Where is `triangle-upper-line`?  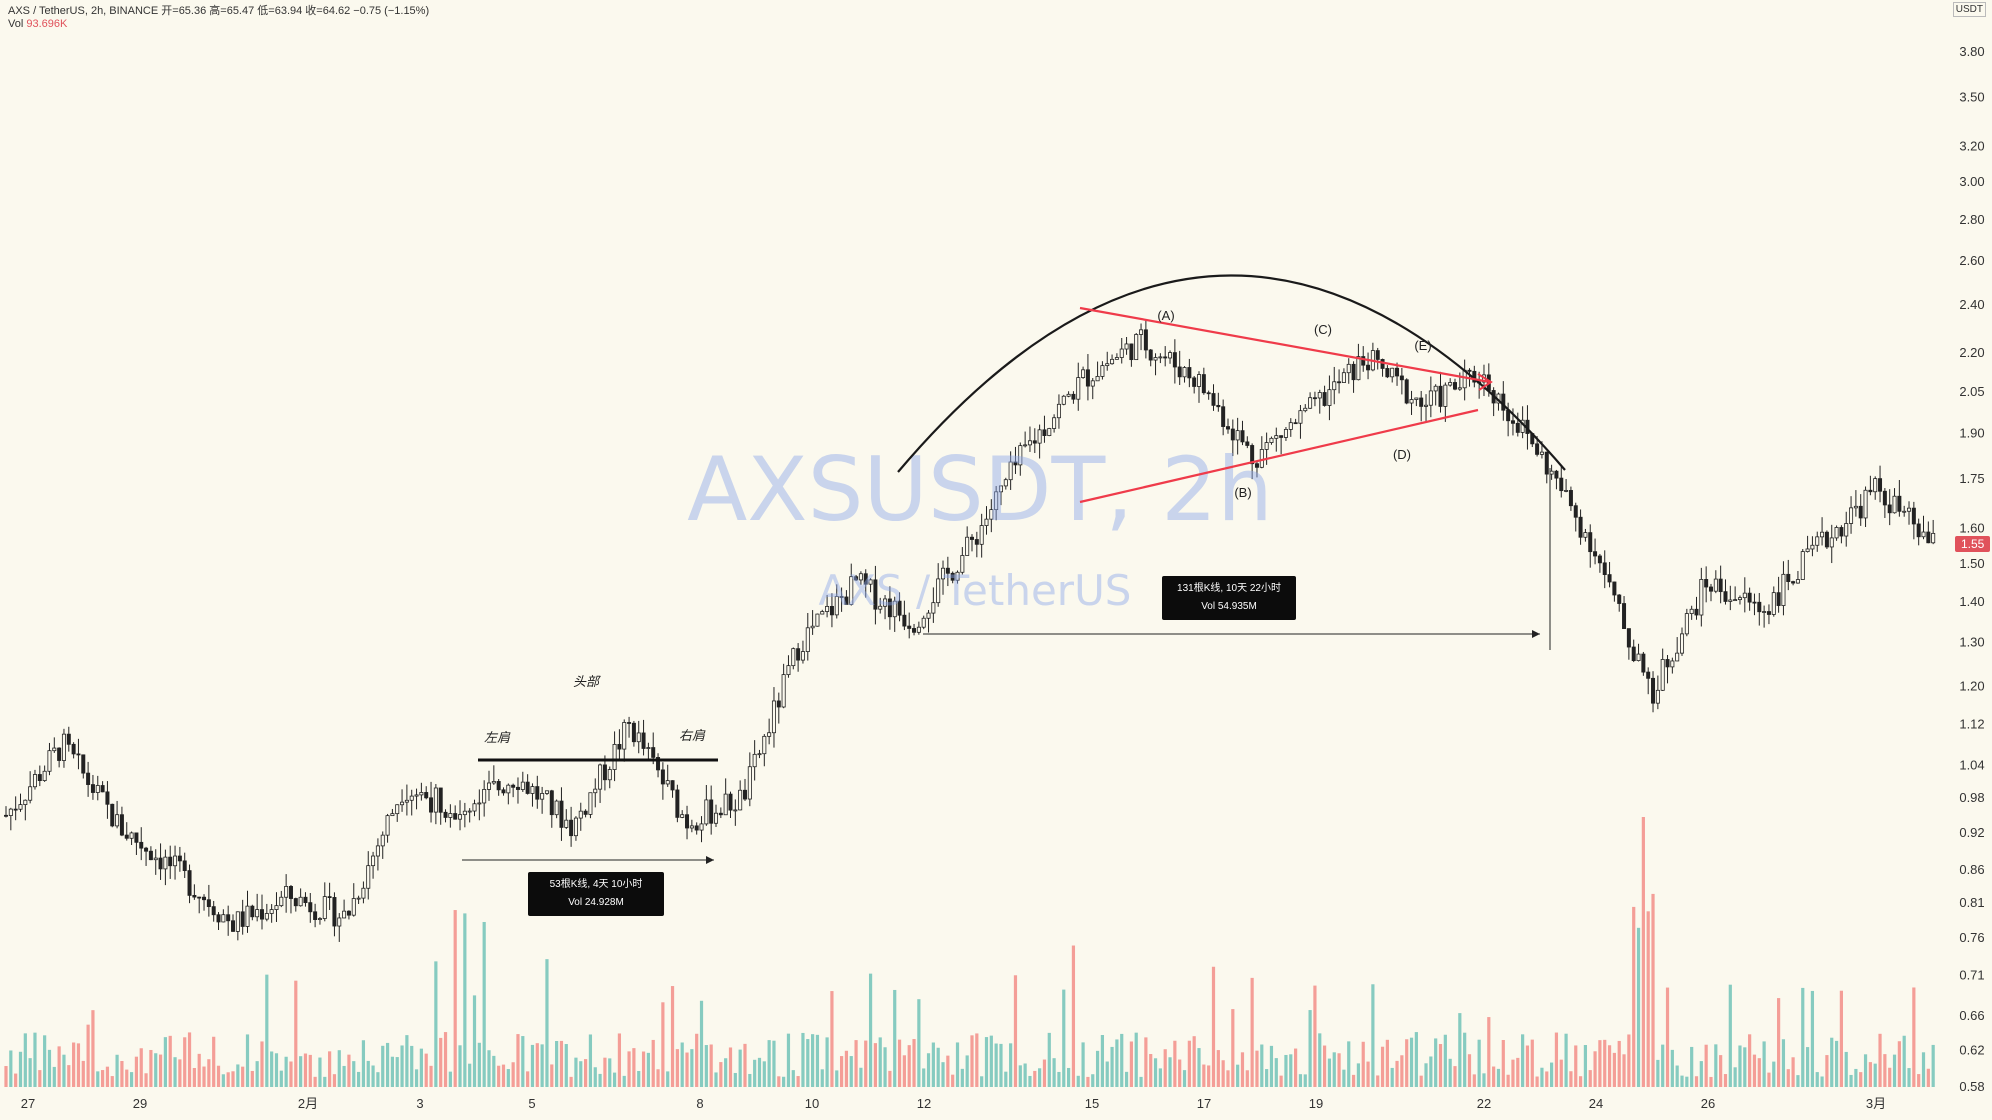
triangle-upper-line is located at coordinates (1285, 345).